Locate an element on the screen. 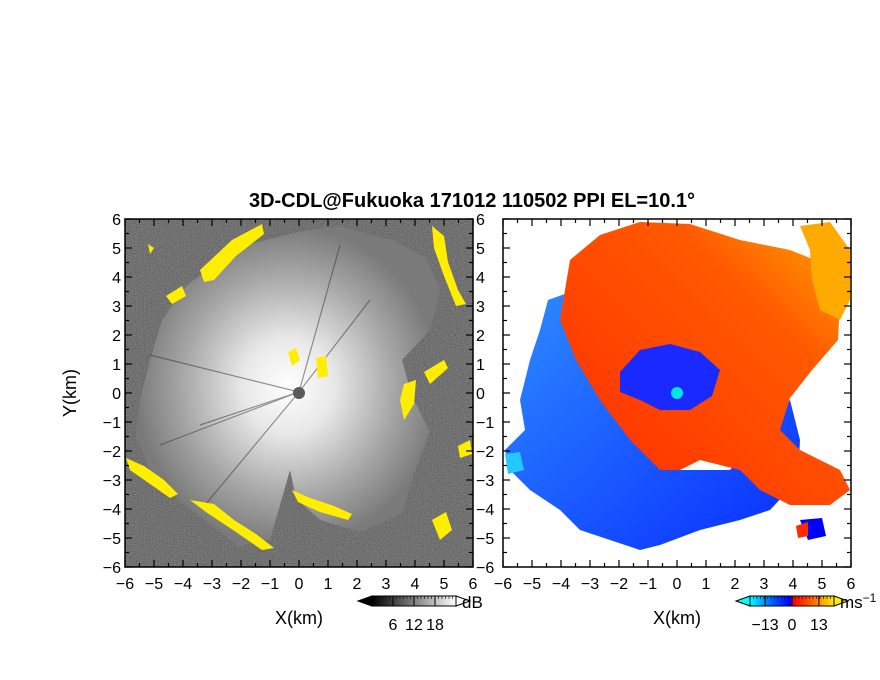  velocity-cyan-edge is located at coordinates (514, 463).